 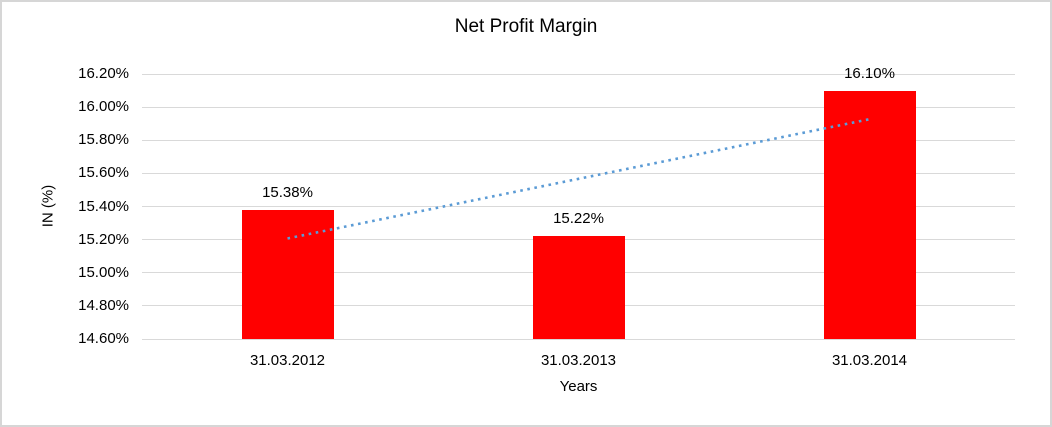 I want to click on y-tick-label: 16.20%, so click(x=103, y=73).